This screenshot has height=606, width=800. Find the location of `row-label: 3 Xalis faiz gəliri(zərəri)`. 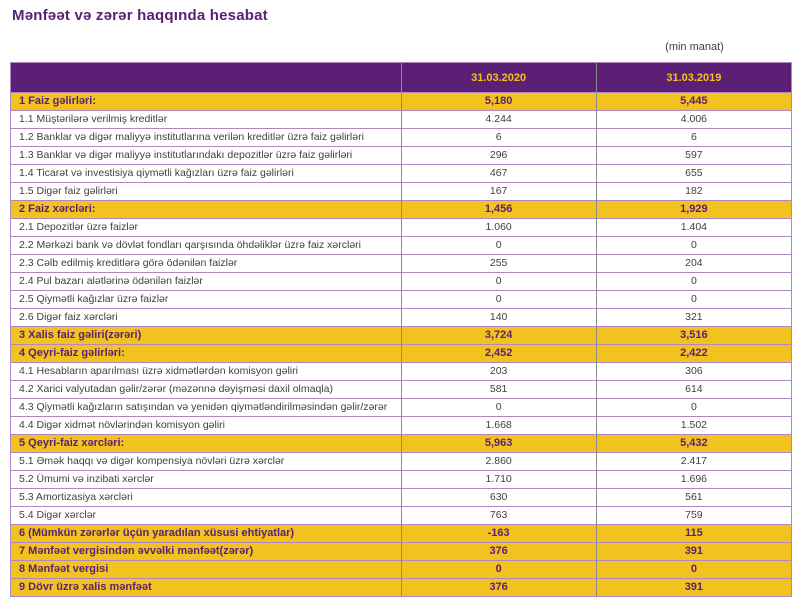

row-label: 3 Xalis faiz gəliri(zərəri) is located at coordinates (205, 335).